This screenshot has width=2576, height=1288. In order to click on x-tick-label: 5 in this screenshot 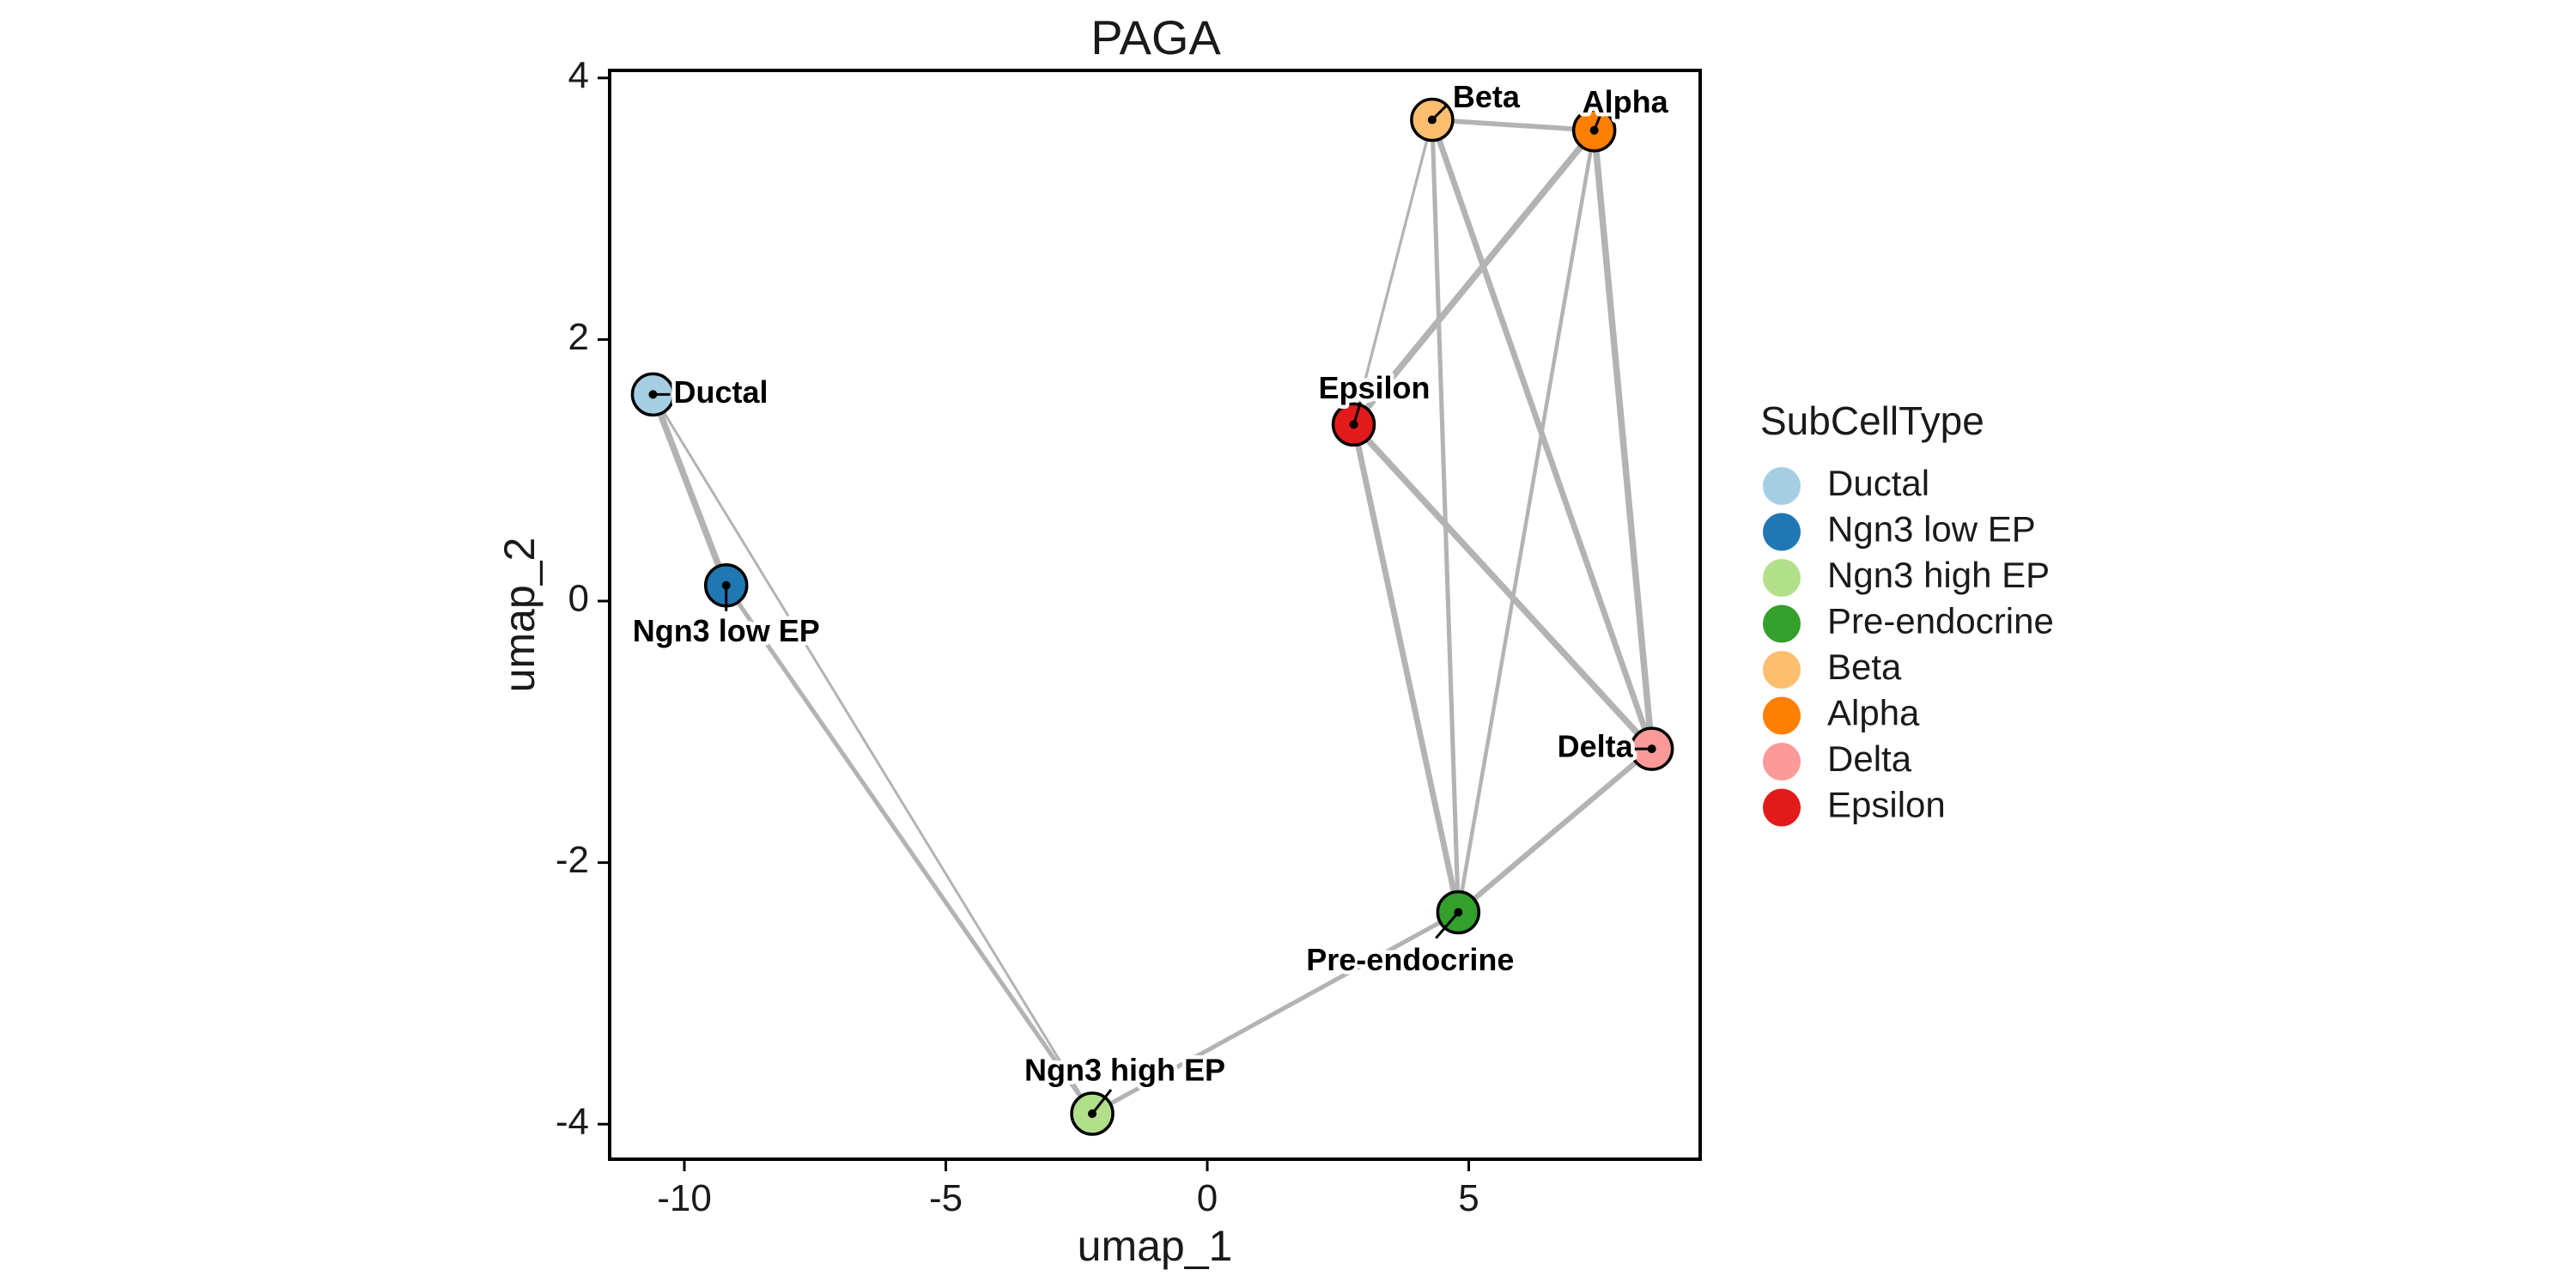, I will do `click(1469, 1198)`.